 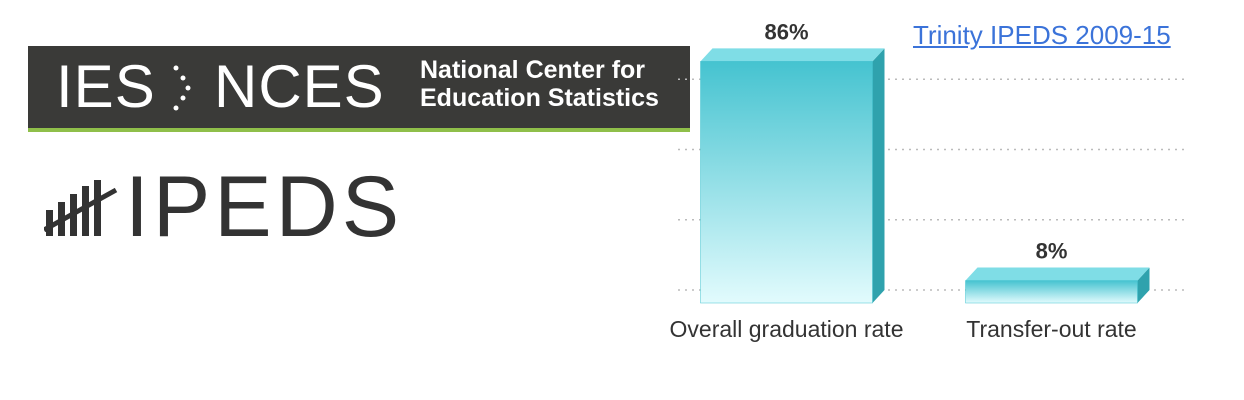 What do you see at coordinates (182, 88) in the screenshot?
I see `dots` at bounding box center [182, 88].